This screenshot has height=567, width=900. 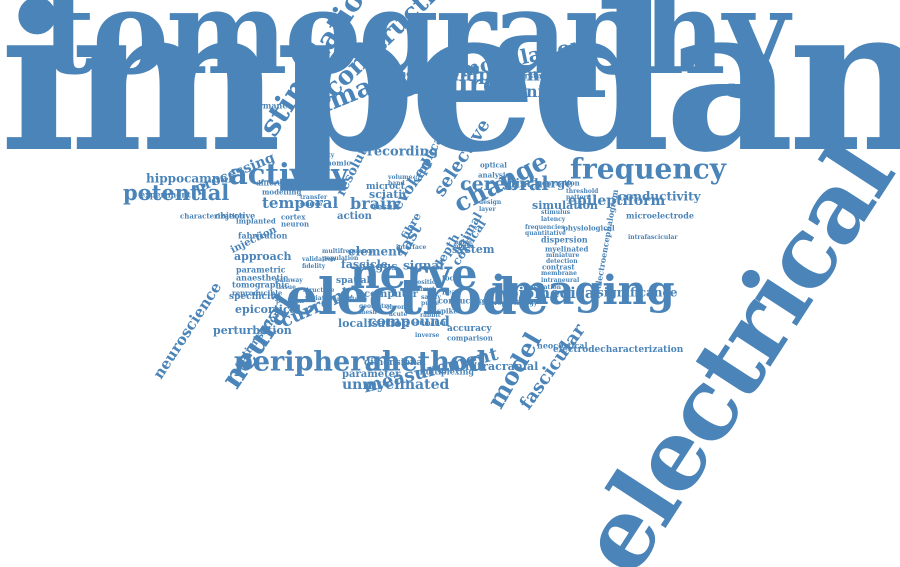 What do you see at coordinates (504, 183) in the screenshot?
I see `word-cerebral: cerebral` at bounding box center [504, 183].